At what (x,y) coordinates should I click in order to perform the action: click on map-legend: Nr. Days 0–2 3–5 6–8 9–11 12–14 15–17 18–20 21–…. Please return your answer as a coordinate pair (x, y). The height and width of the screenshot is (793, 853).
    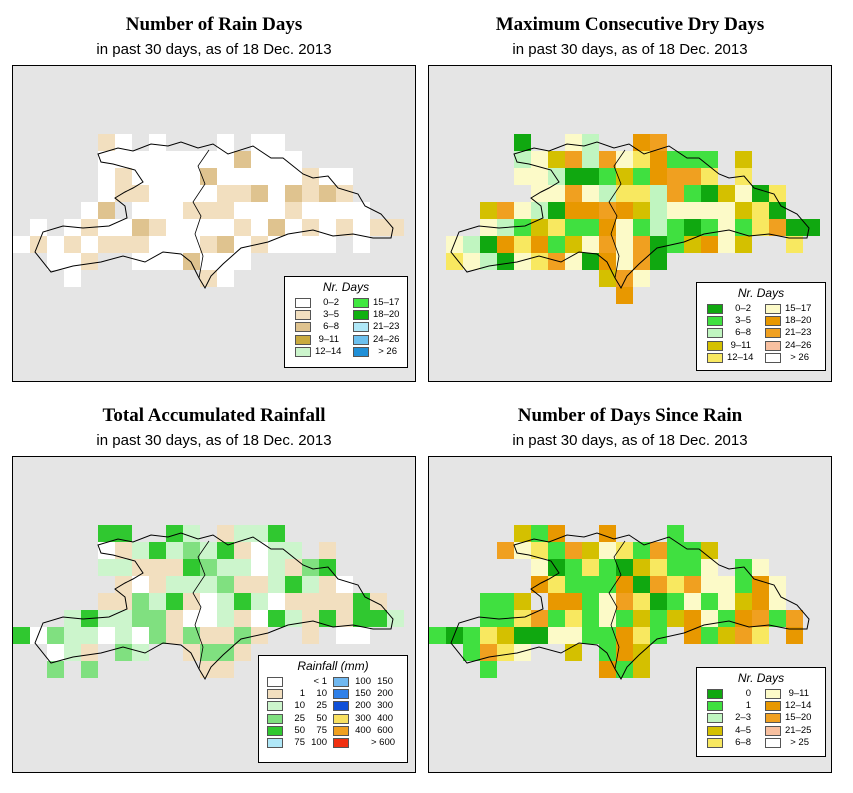
    Looking at the image, I should click on (761, 326).